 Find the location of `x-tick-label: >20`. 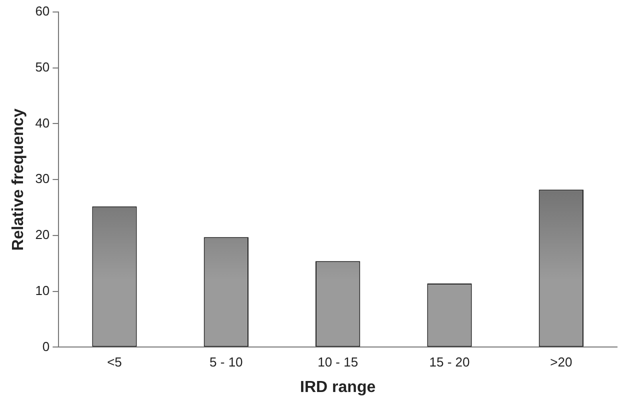

x-tick-label: >20 is located at coordinates (561, 362).